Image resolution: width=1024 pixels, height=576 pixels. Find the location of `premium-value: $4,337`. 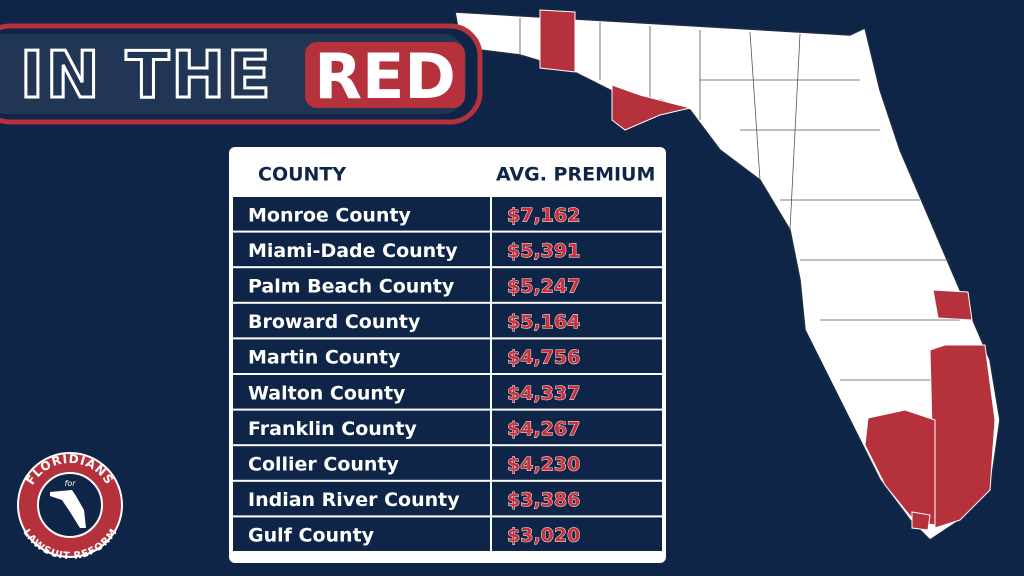

premium-value: $4,337 is located at coordinates (543, 393).